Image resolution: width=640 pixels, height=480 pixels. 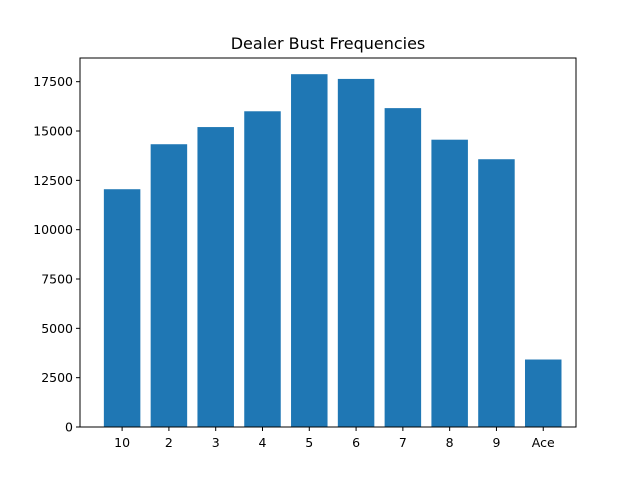 What do you see at coordinates (53, 131) in the screenshot?
I see `y-tick-label: 15000` at bounding box center [53, 131].